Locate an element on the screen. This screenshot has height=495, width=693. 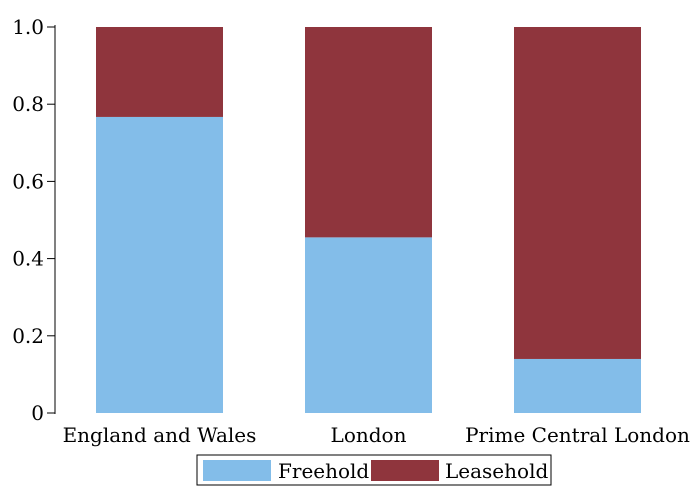
y-tick-label: 0.8 is located at coordinates (28, 104).